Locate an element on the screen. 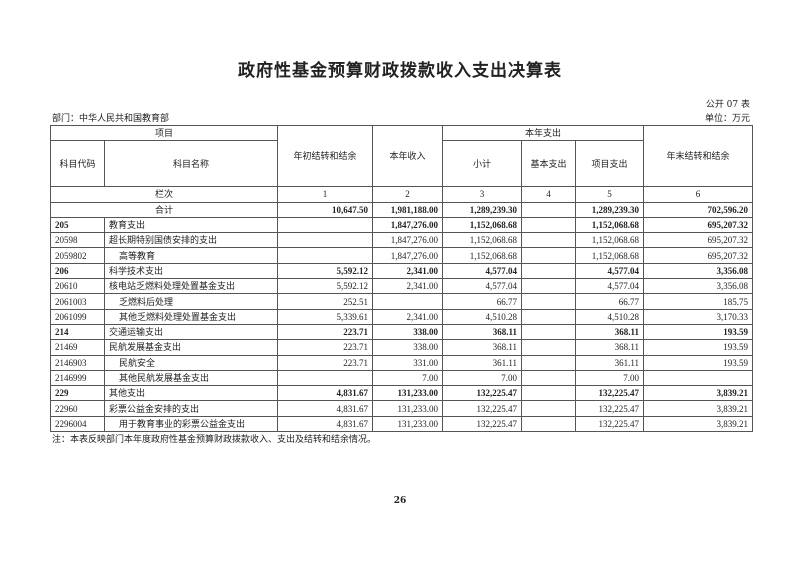 The image size is (800, 565). subject-name: 民航发展基金支出 is located at coordinates (191, 347).